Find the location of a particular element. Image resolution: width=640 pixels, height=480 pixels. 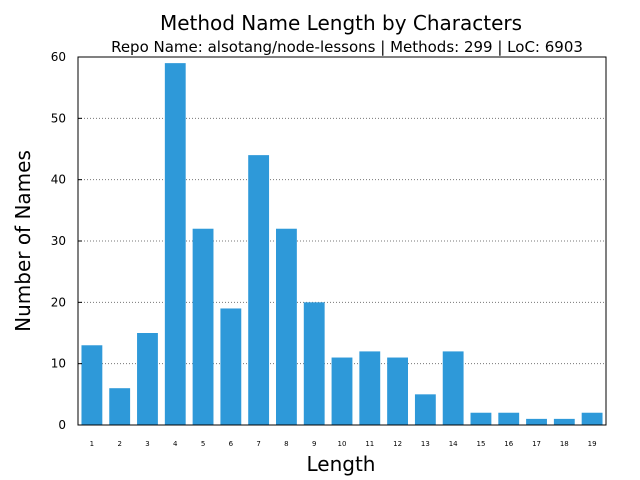

x-tick-label: 9 is located at coordinates (314, 444).